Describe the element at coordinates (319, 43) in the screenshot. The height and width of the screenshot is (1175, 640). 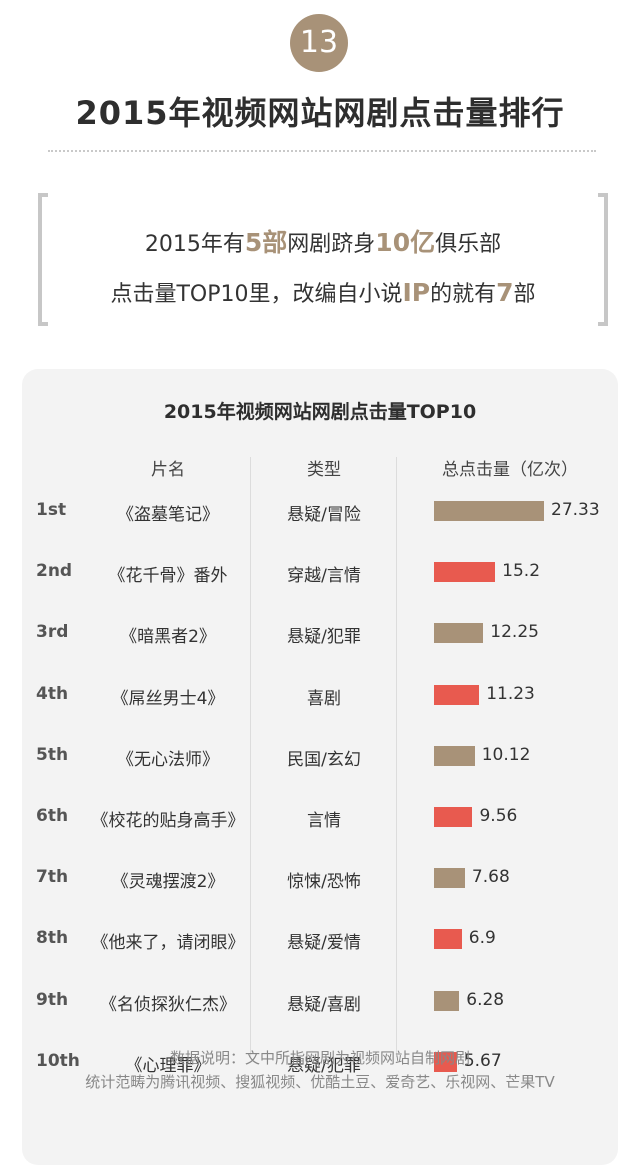
I see `section-number-badge: 13` at that location.